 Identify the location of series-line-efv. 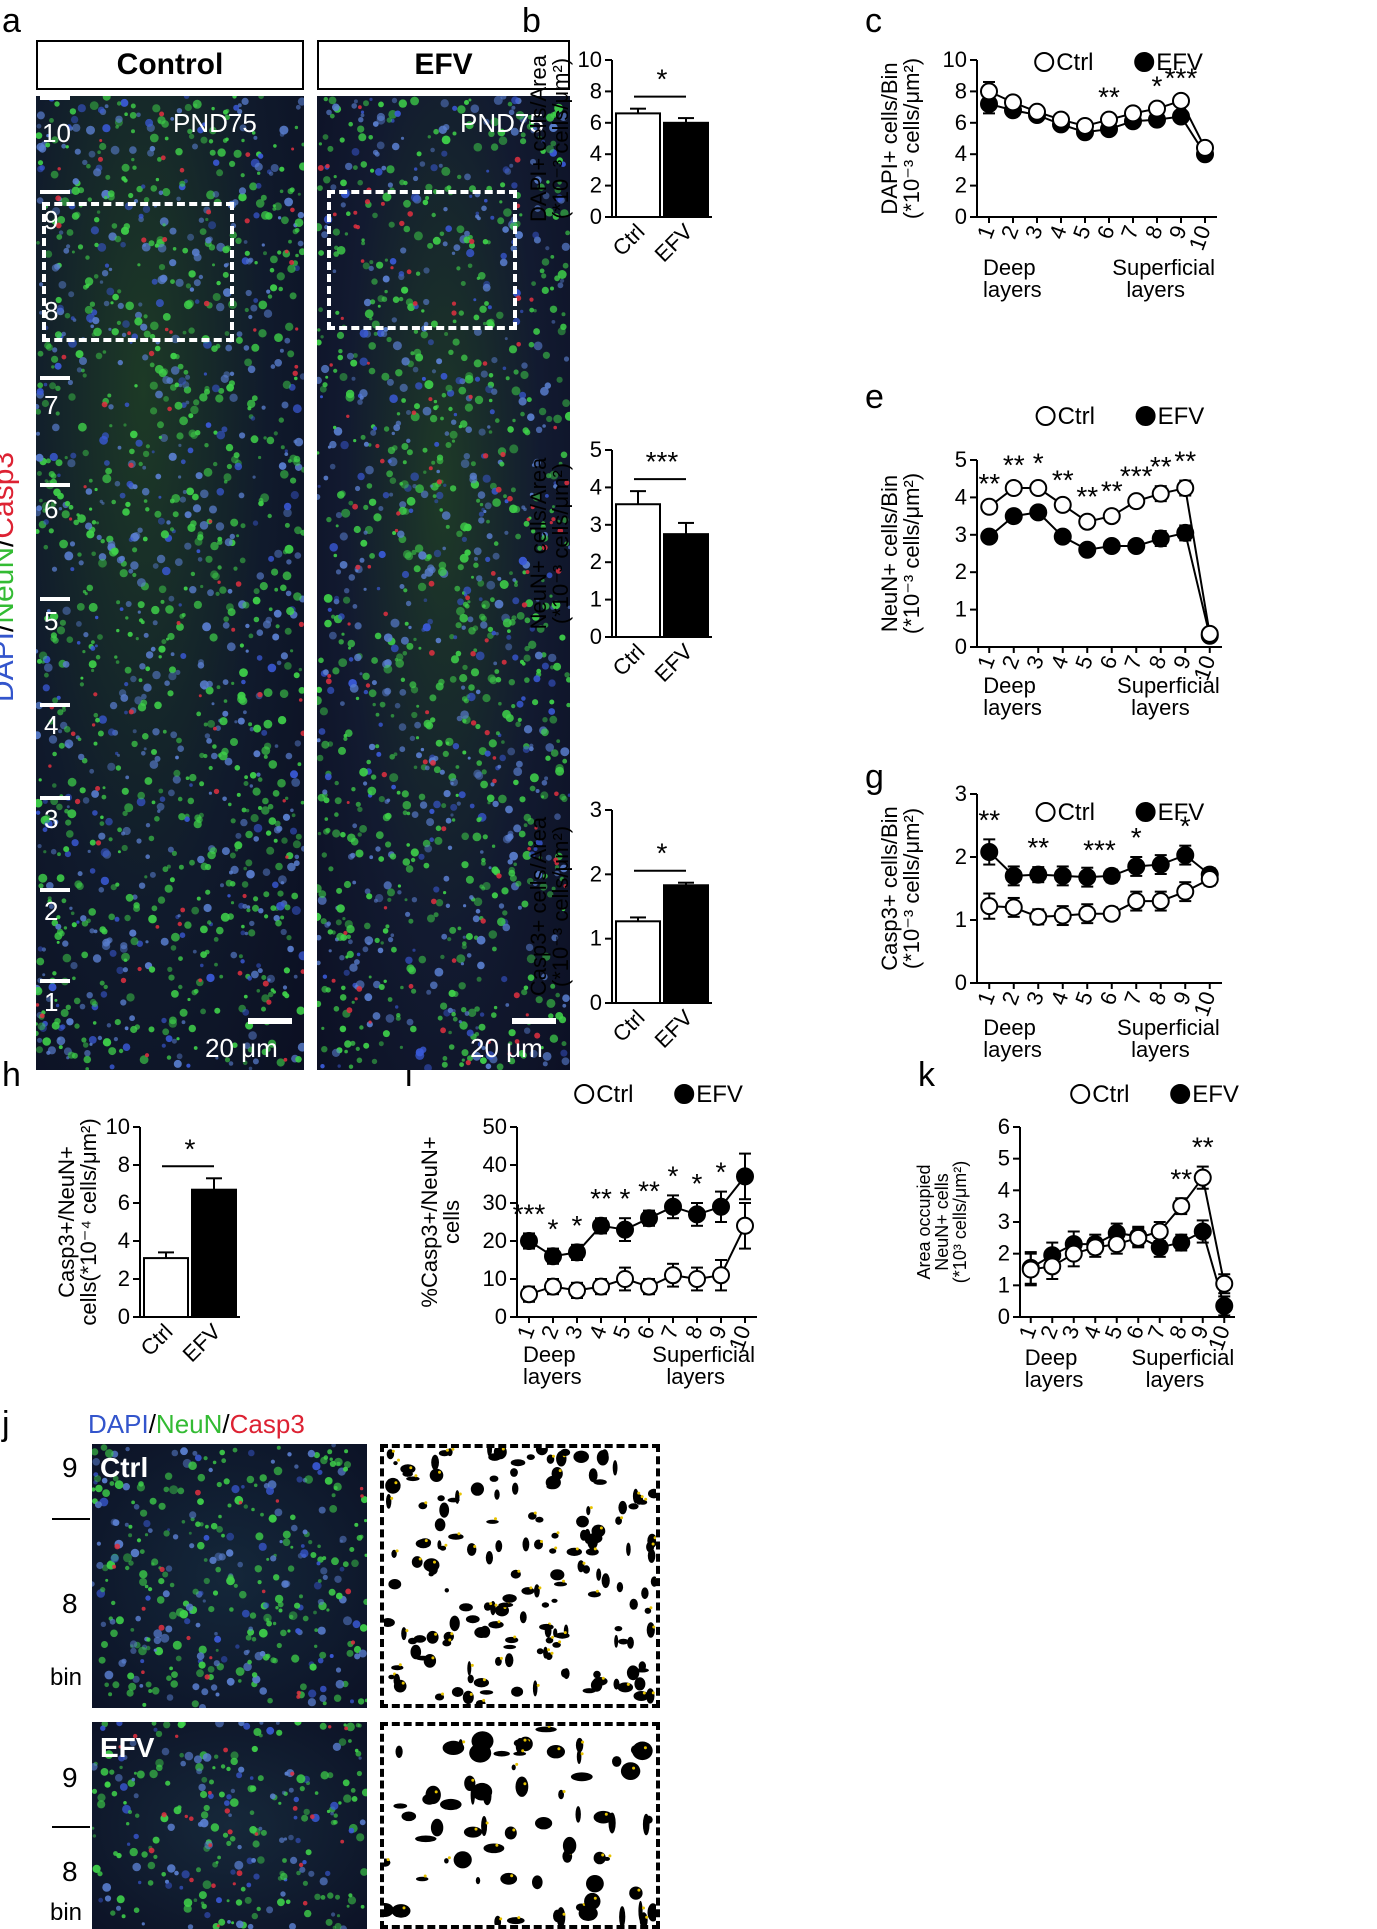
(1128, 1268).